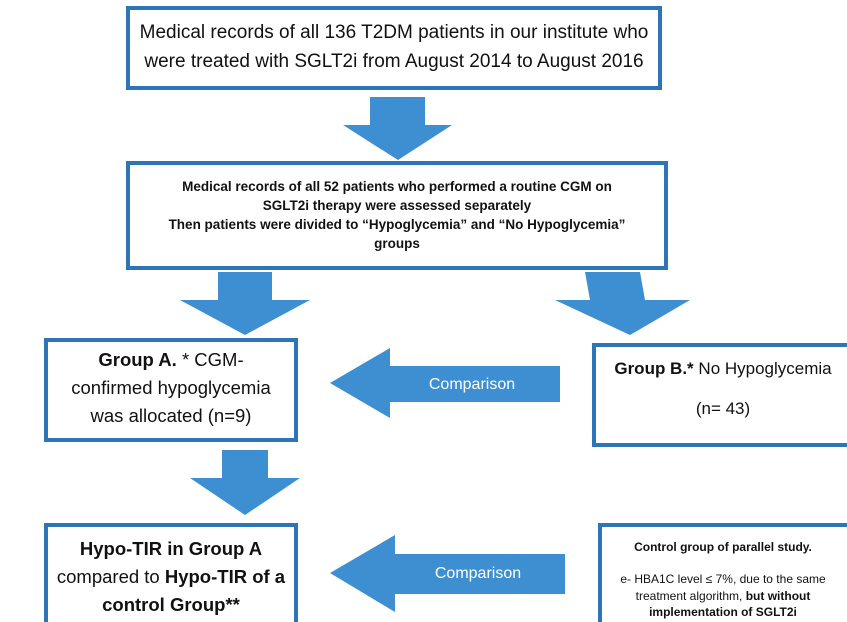 The image size is (847, 622). I want to click on text-run: (n= 43), so click(723, 408).